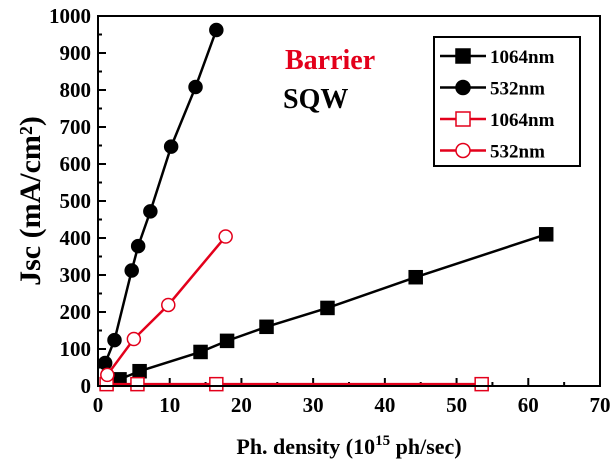 The height and width of the screenshot is (465, 614). What do you see at coordinates (497, 105) in the screenshot?
I see `legend-entries: 1064nm 532nm 1064nm 532nm` at bounding box center [497, 105].